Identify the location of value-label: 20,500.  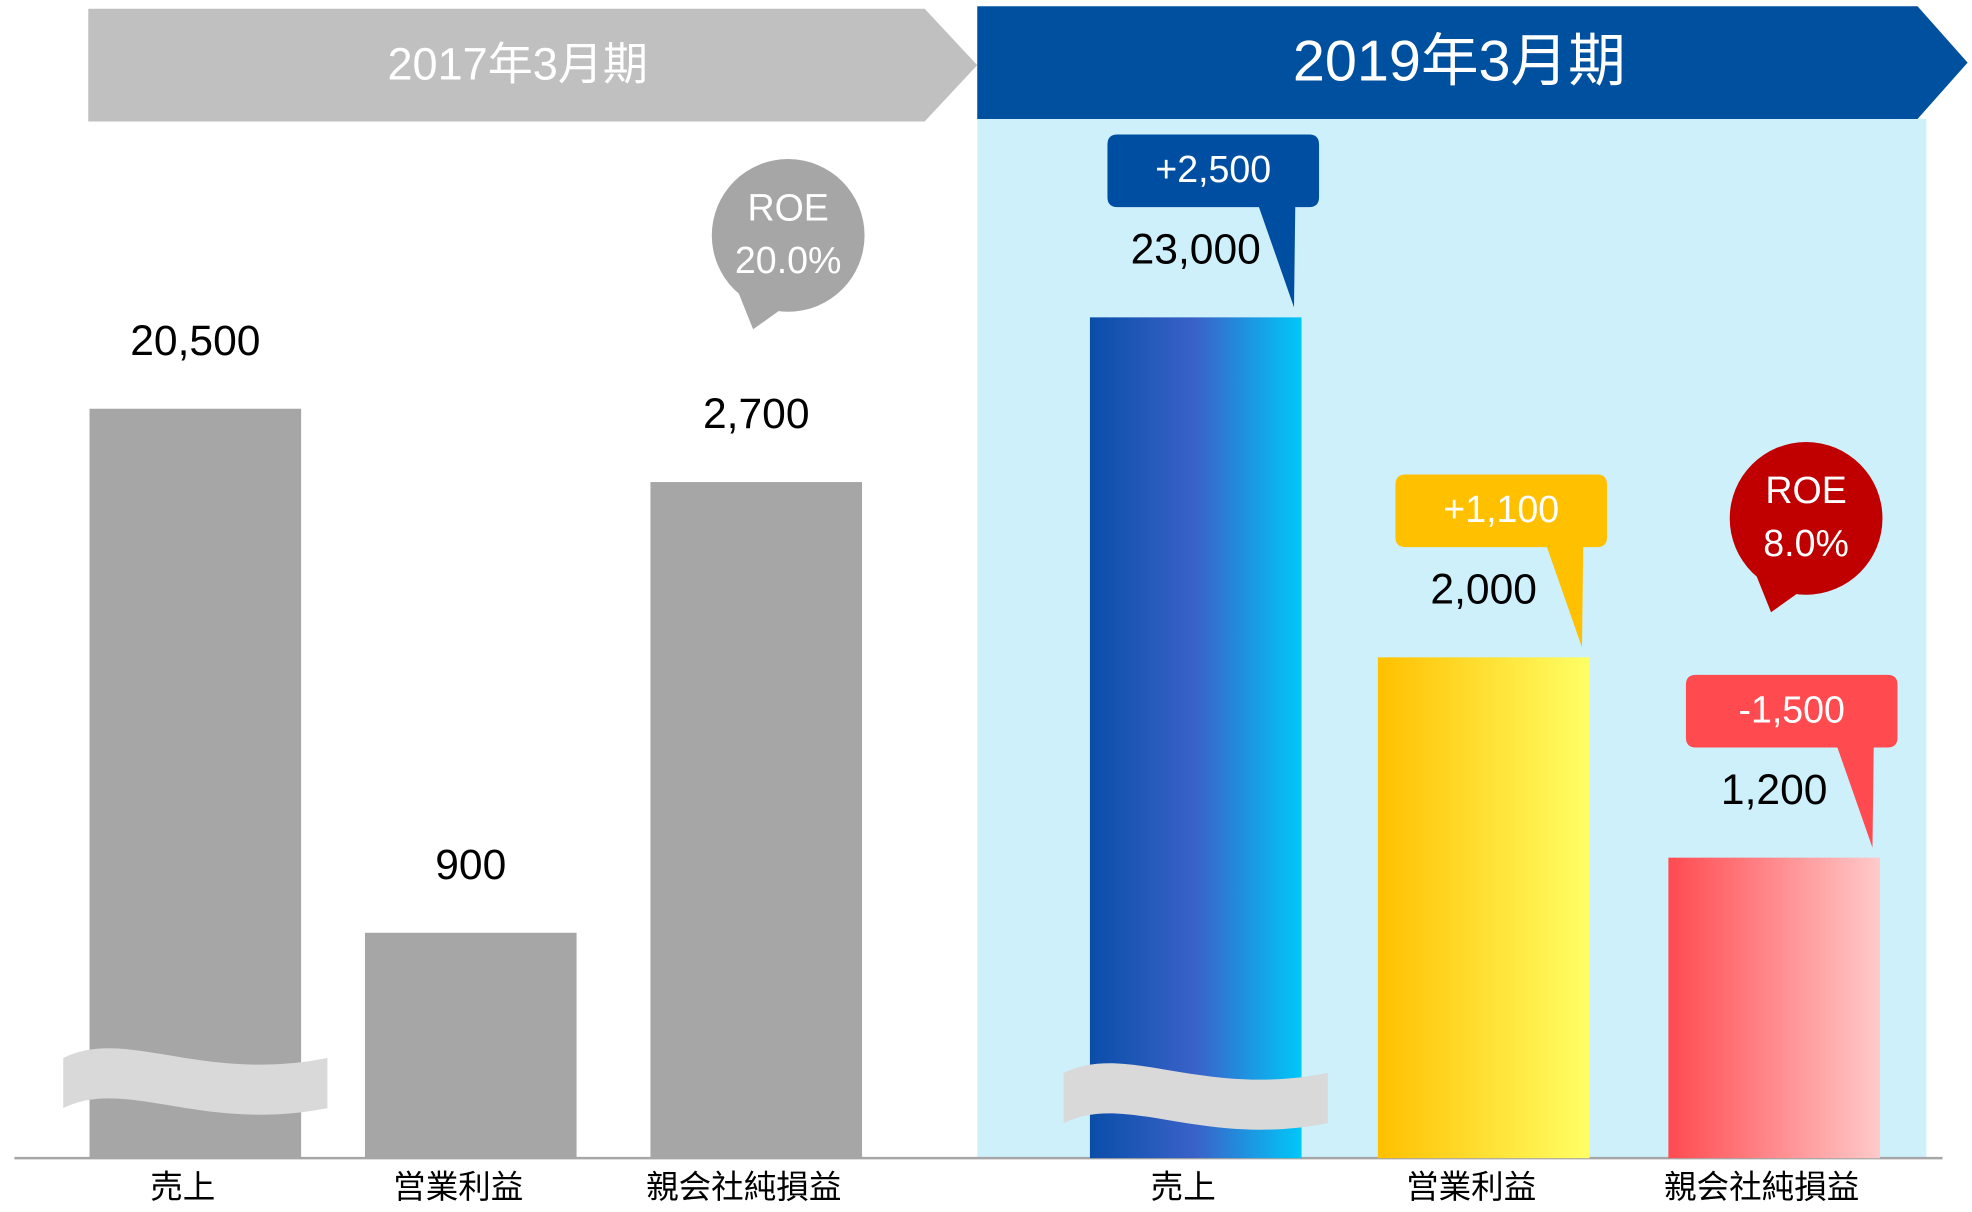
(195, 341).